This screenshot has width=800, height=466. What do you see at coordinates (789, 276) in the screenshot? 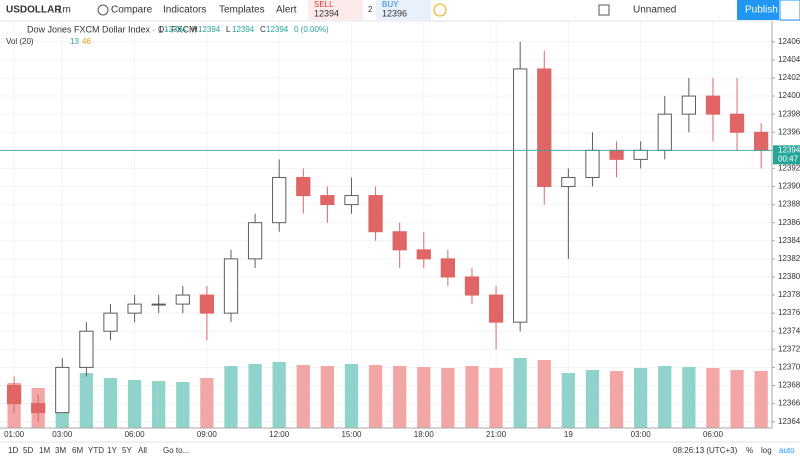
I see `y-tick-label: 12380` at bounding box center [789, 276].